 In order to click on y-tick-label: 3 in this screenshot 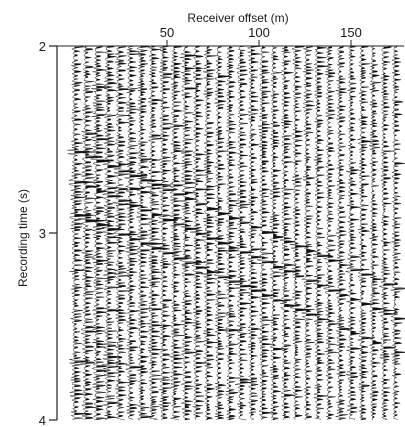, I will do `click(42, 233)`.